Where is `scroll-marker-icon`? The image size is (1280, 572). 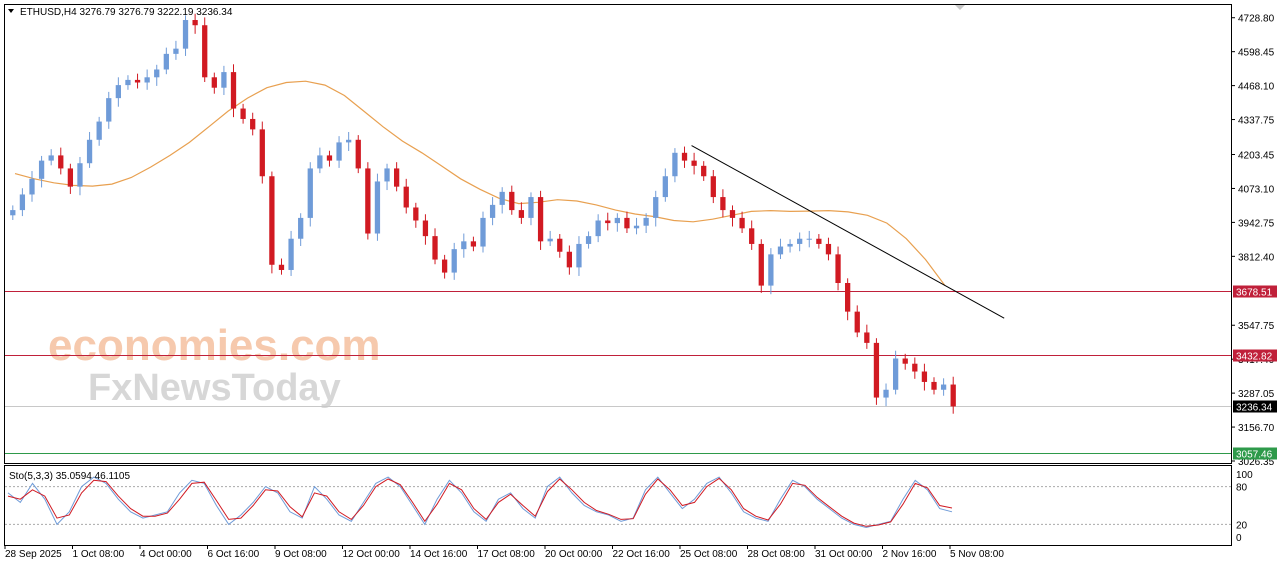
scroll-marker-icon is located at coordinates (960, 7).